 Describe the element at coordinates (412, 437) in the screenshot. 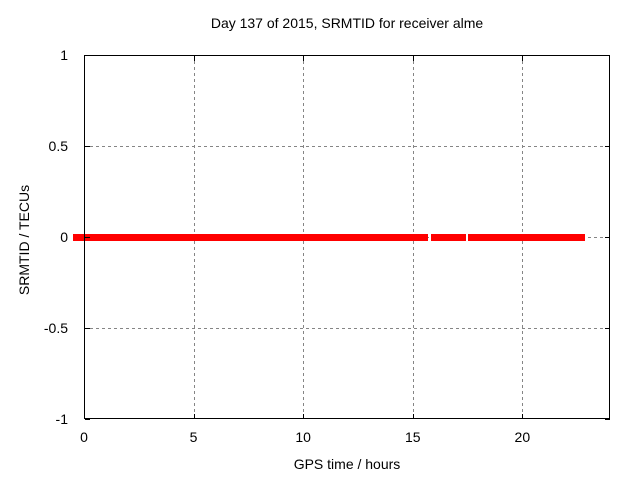

I see `x-tick-label: 15` at that location.